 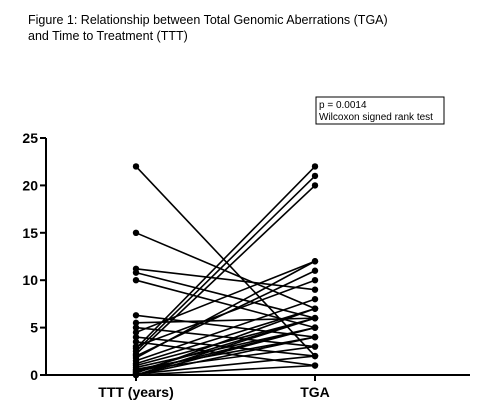 What do you see at coordinates (30, 138) in the screenshot?
I see `y-tick-label-25: 25` at bounding box center [30, 138].